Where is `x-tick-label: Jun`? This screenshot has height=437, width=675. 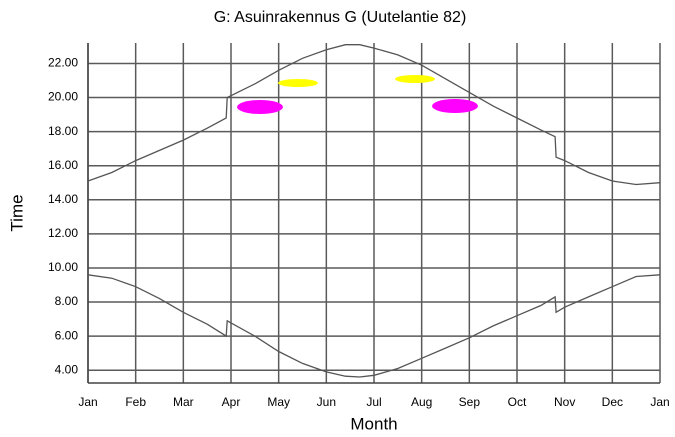
x-tick-label: Jun is located at coordinates (326, 402).